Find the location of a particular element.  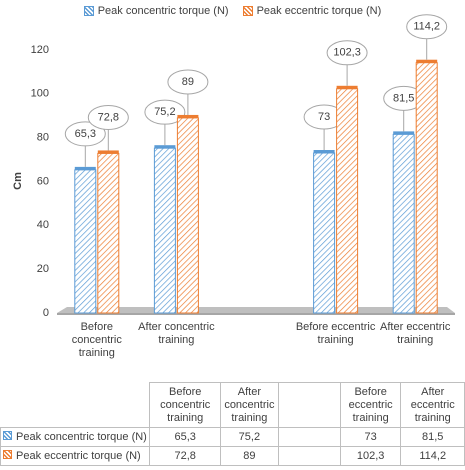

table-value: 75,2 is located at coordinates (249, 437).